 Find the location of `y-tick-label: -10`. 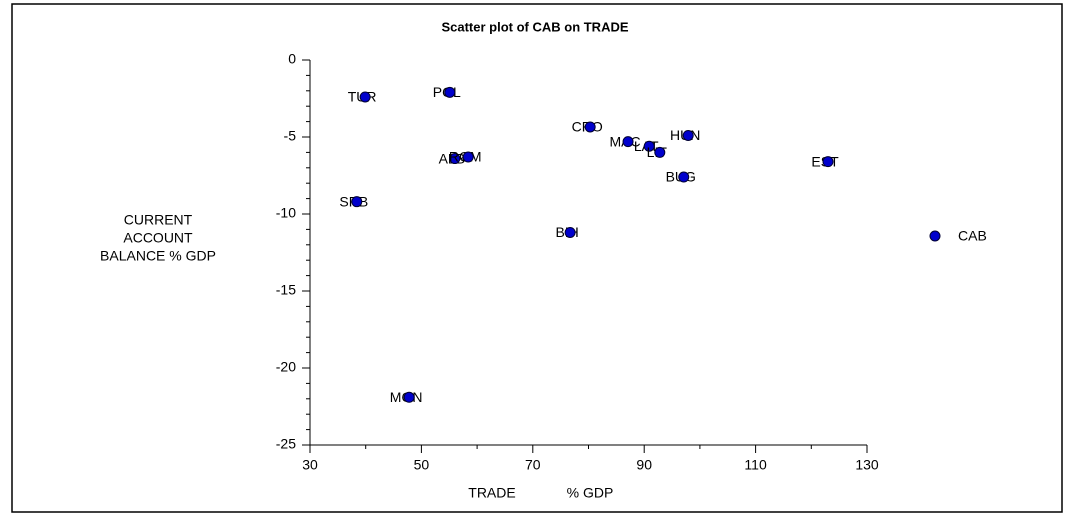

y-tick-label: -10 is located at coordinates (286, 213).